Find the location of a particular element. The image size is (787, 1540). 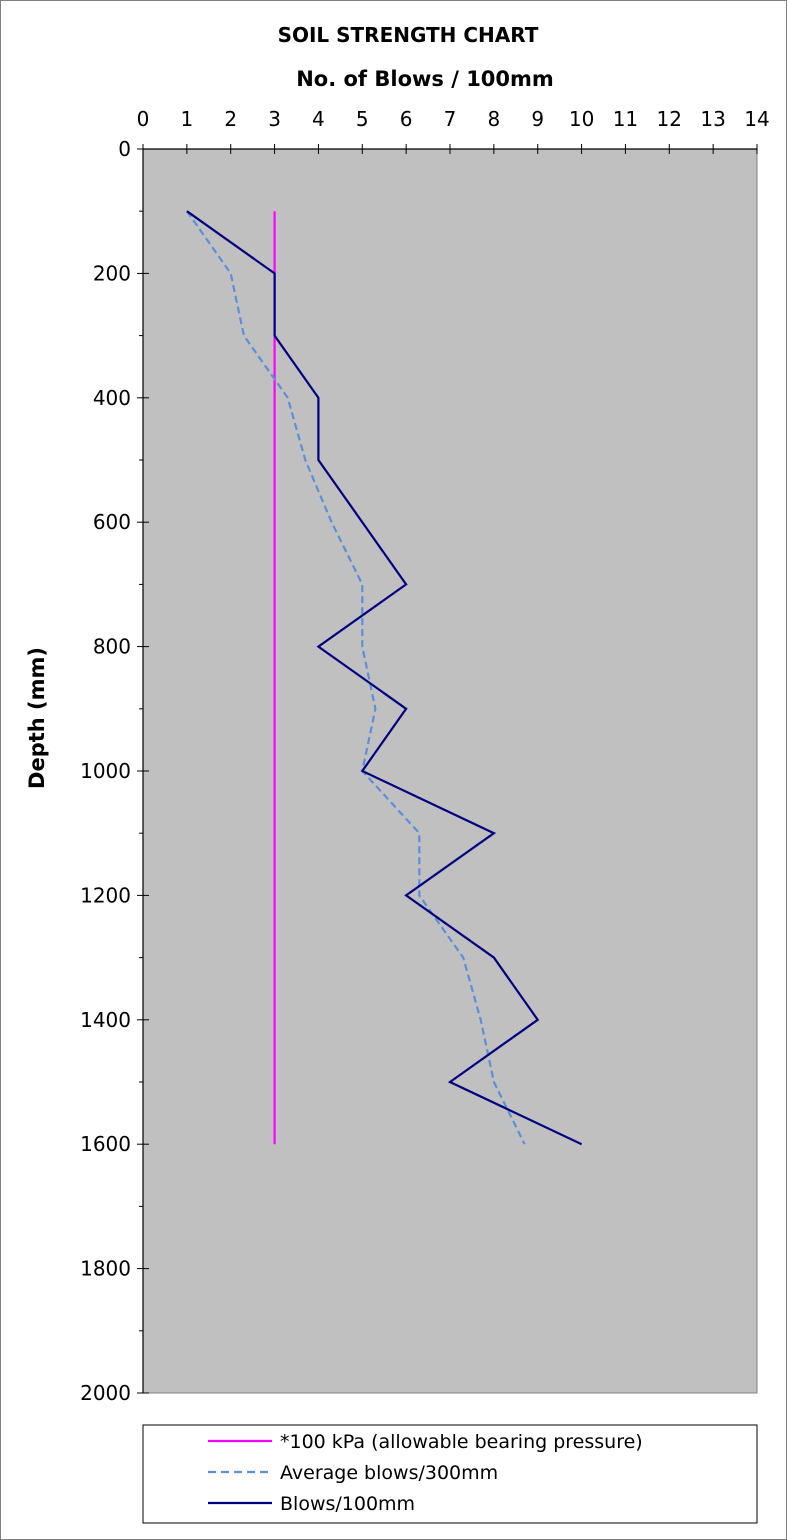

x-tick-label: 1 is located at coordinates (186, 119).